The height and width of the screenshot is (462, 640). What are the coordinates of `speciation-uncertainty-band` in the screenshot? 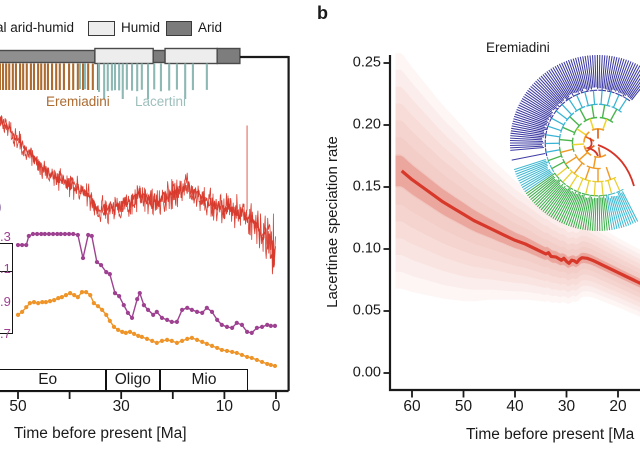 It's located at (517, 215).